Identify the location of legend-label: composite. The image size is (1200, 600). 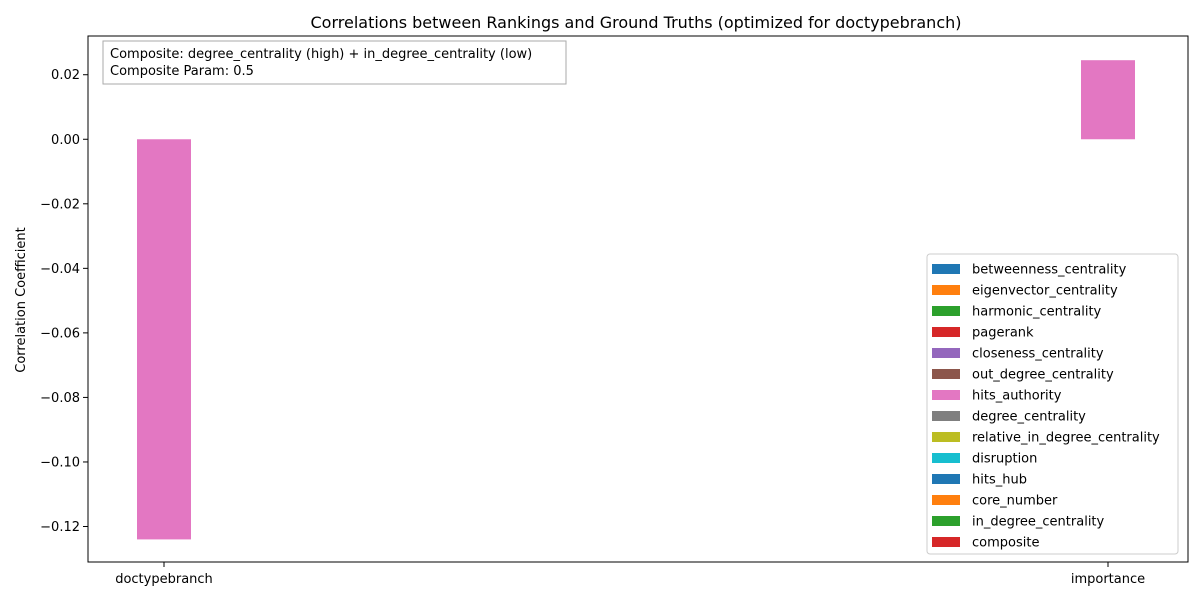
(1005, 543).